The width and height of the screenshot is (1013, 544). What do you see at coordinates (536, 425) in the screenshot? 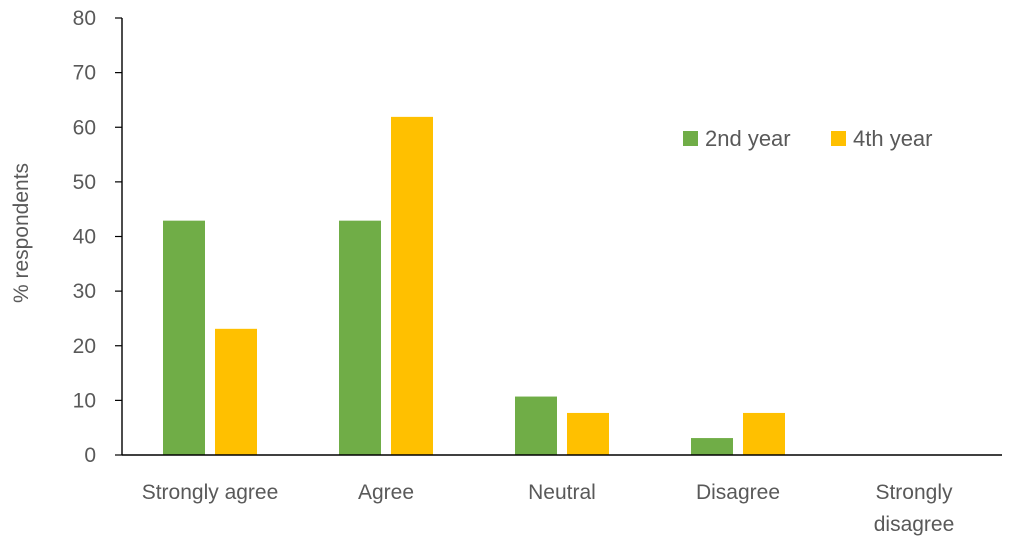
I see `bar-2nd-year-neutral` at bounding box center [536, 425].